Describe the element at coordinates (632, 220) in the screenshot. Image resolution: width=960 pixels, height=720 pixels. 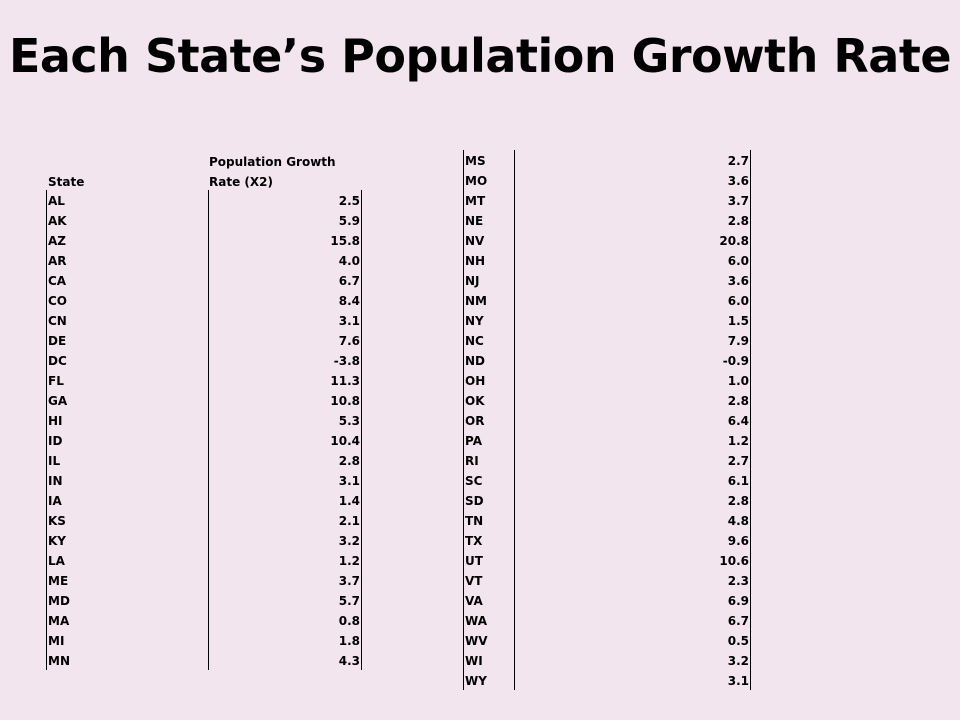
I see `growth-rate-cell: 2.8` at that location.